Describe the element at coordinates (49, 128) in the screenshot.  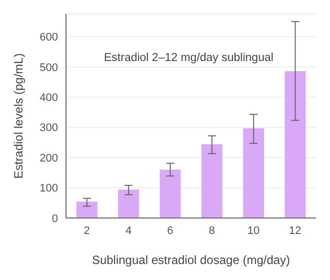
I see `y-tick-label: 300` at that location.